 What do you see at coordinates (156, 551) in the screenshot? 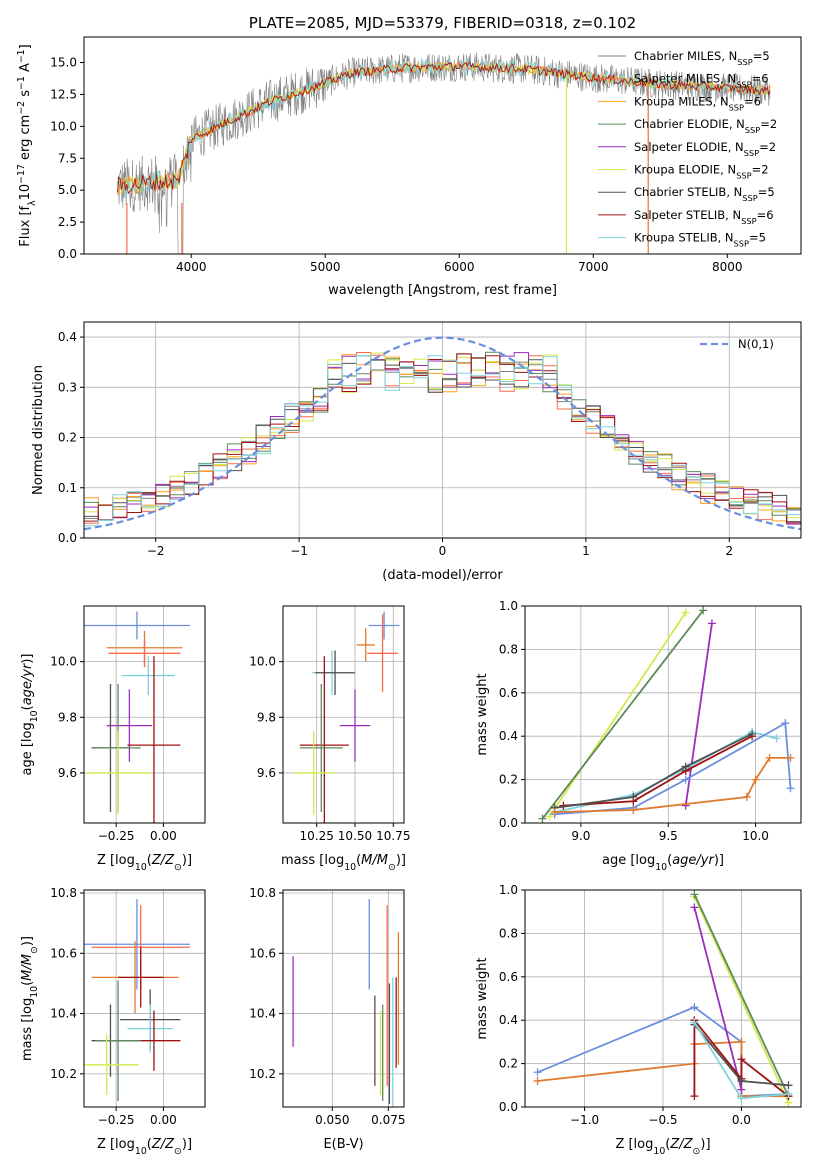
I see `x-tick-label: −2` at bounding box center [156, 551].